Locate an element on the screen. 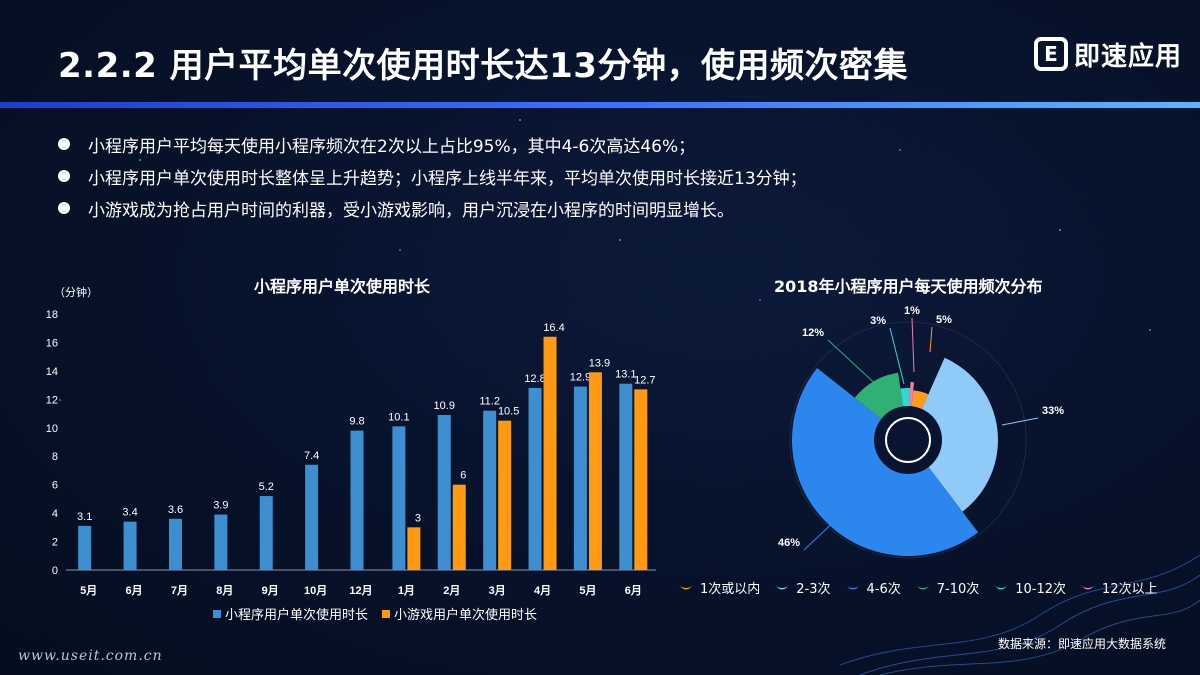 The height and width of the screenshot is (675, 1200). legend-item-1x: 1次或以内 is located at coordinates (718, 587).